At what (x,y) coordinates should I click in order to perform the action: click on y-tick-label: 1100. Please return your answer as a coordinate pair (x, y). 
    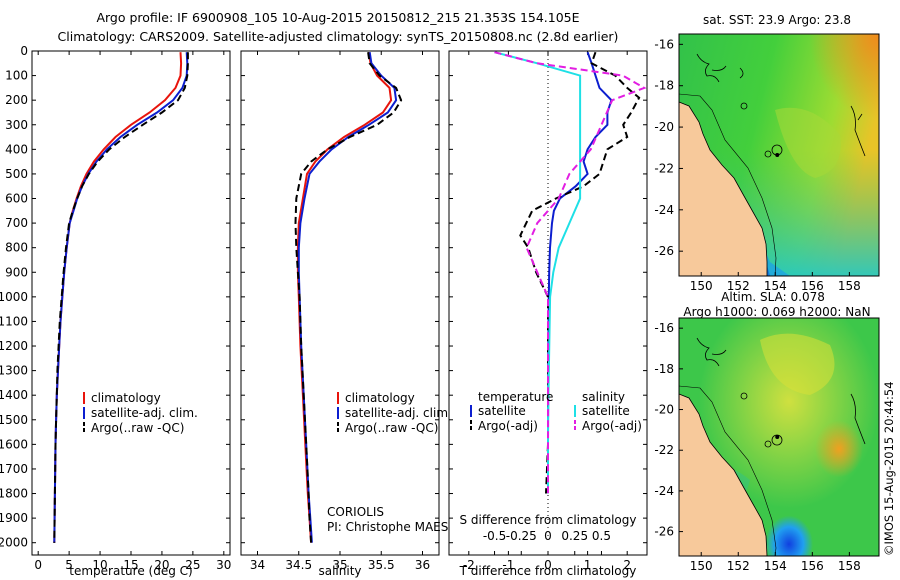
    Looking at the image, I should click on (14, 321).